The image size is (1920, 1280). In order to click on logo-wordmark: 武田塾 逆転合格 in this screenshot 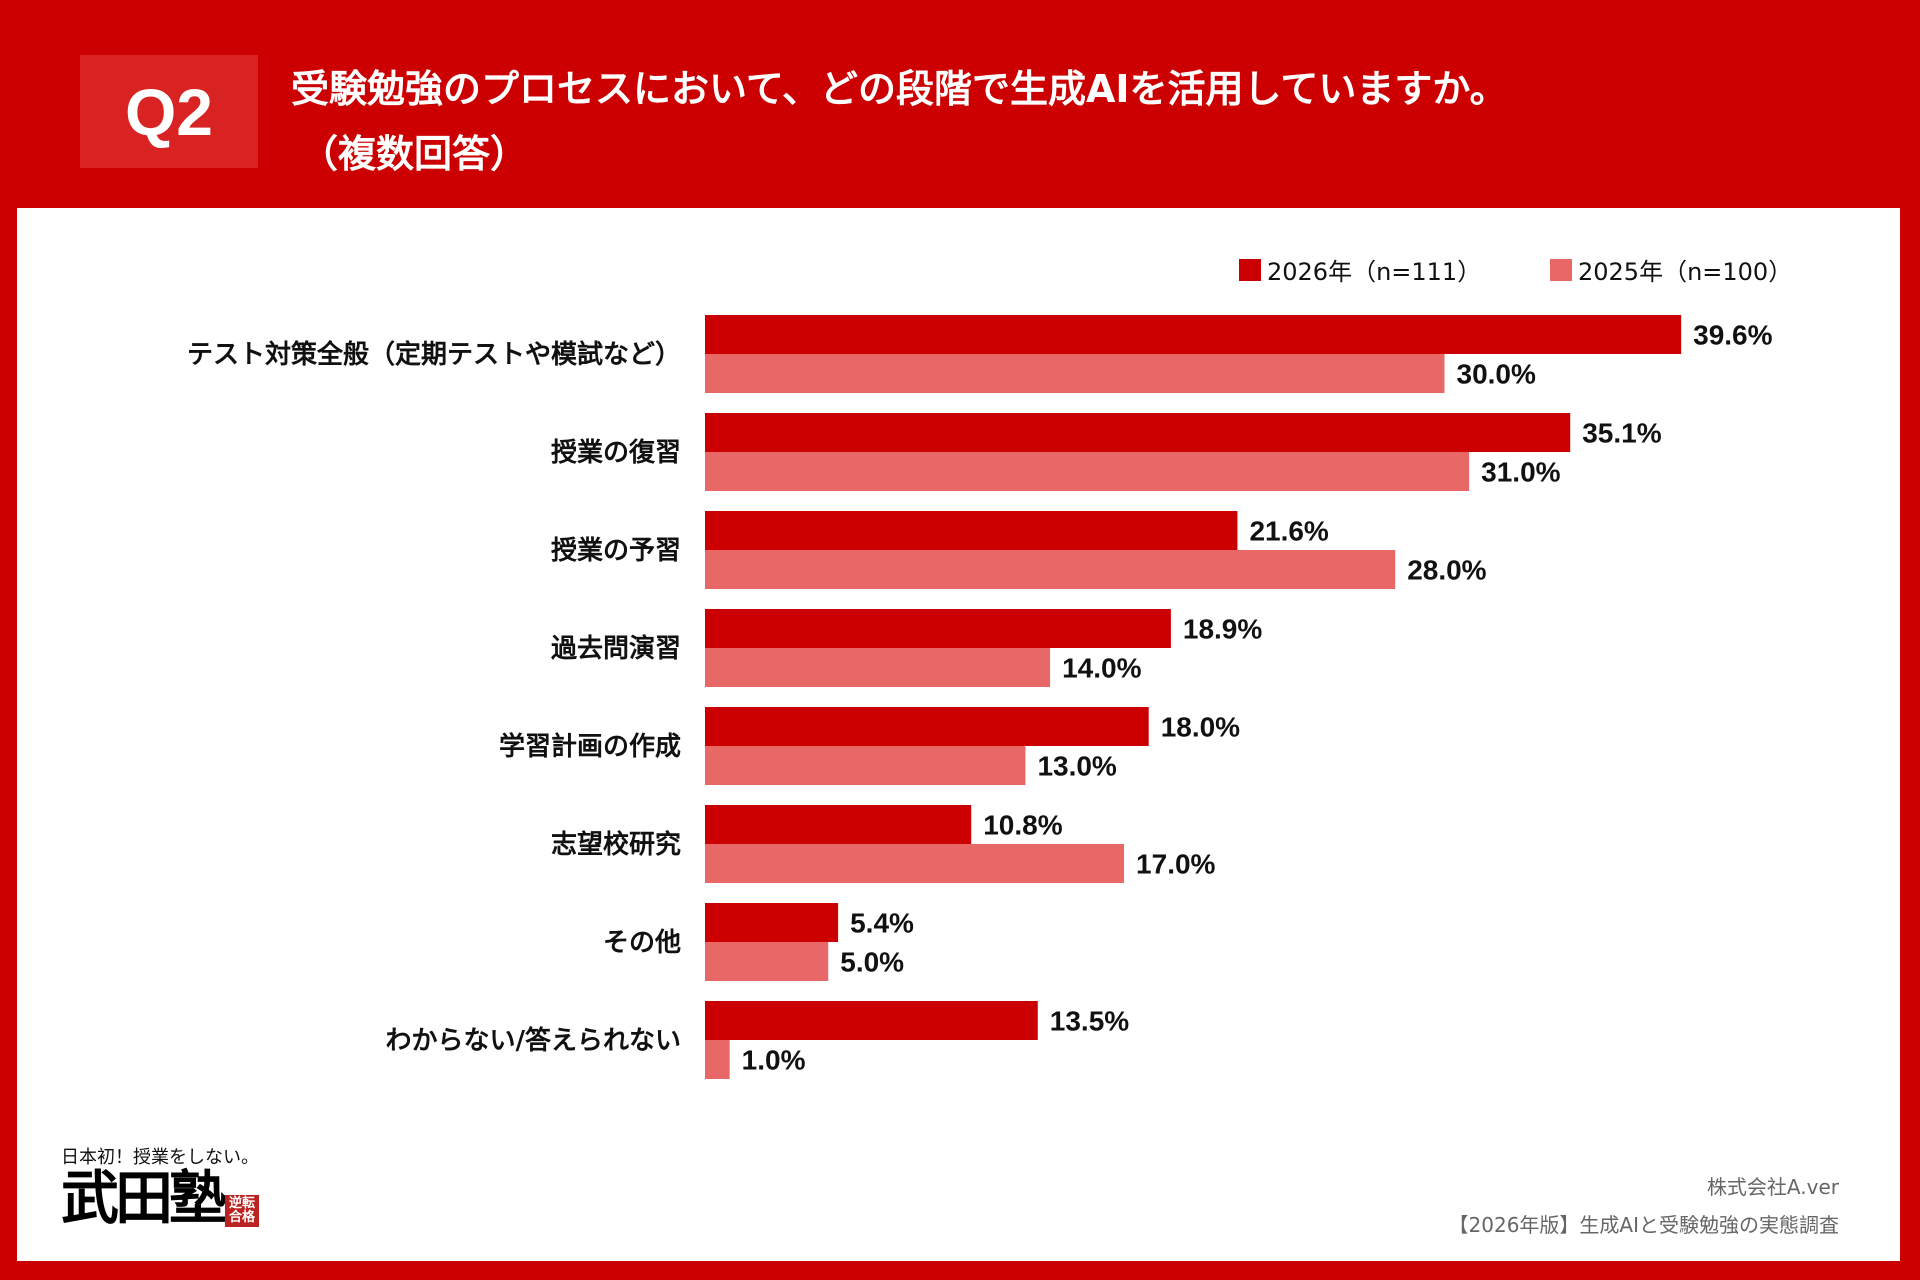, I will do `click(160, 1198)`.